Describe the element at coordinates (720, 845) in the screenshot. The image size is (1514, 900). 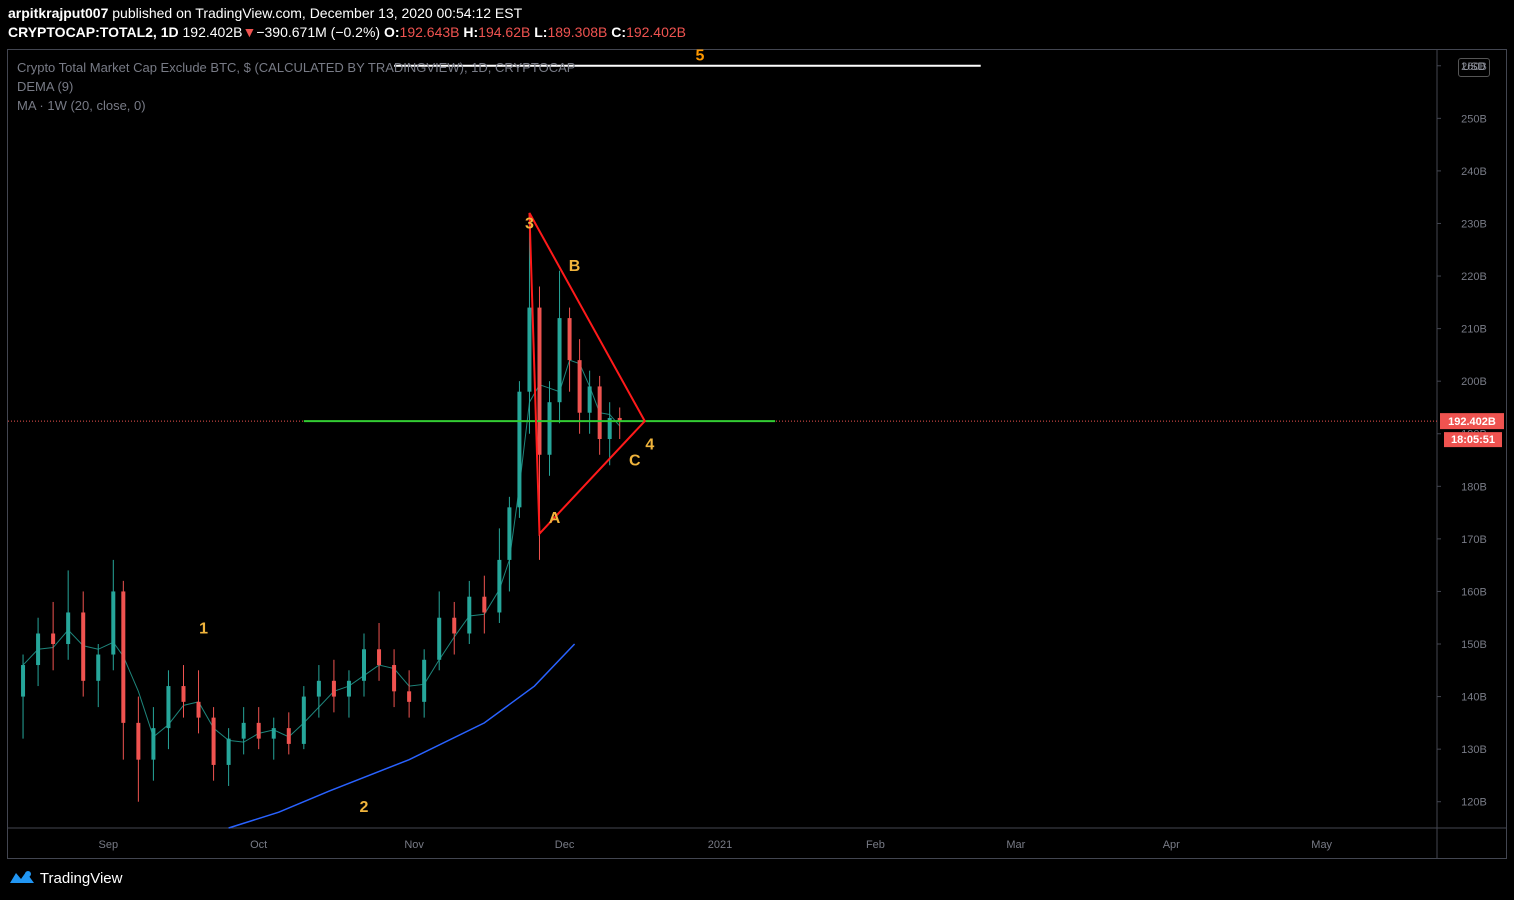
I see `x-tick-label: 2021` at that location.